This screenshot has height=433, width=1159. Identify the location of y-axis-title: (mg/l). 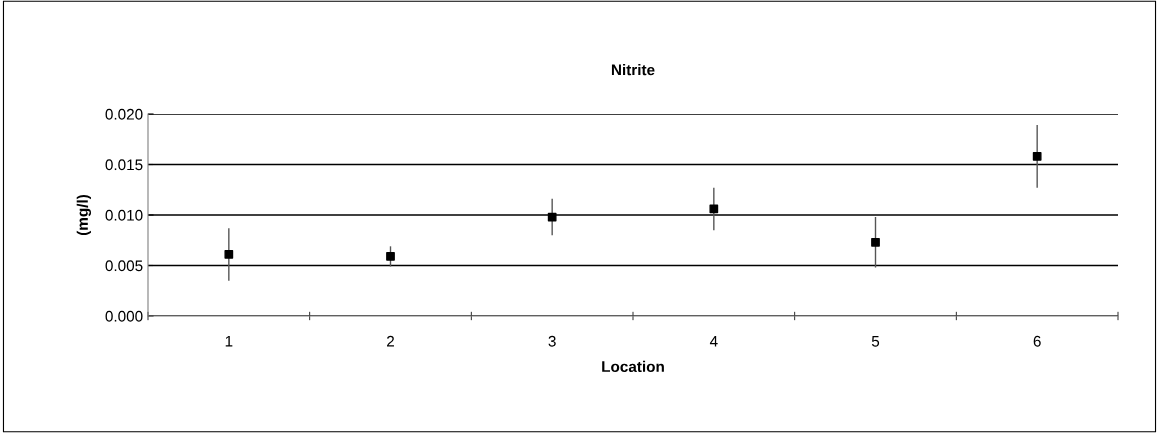
(84, 215).